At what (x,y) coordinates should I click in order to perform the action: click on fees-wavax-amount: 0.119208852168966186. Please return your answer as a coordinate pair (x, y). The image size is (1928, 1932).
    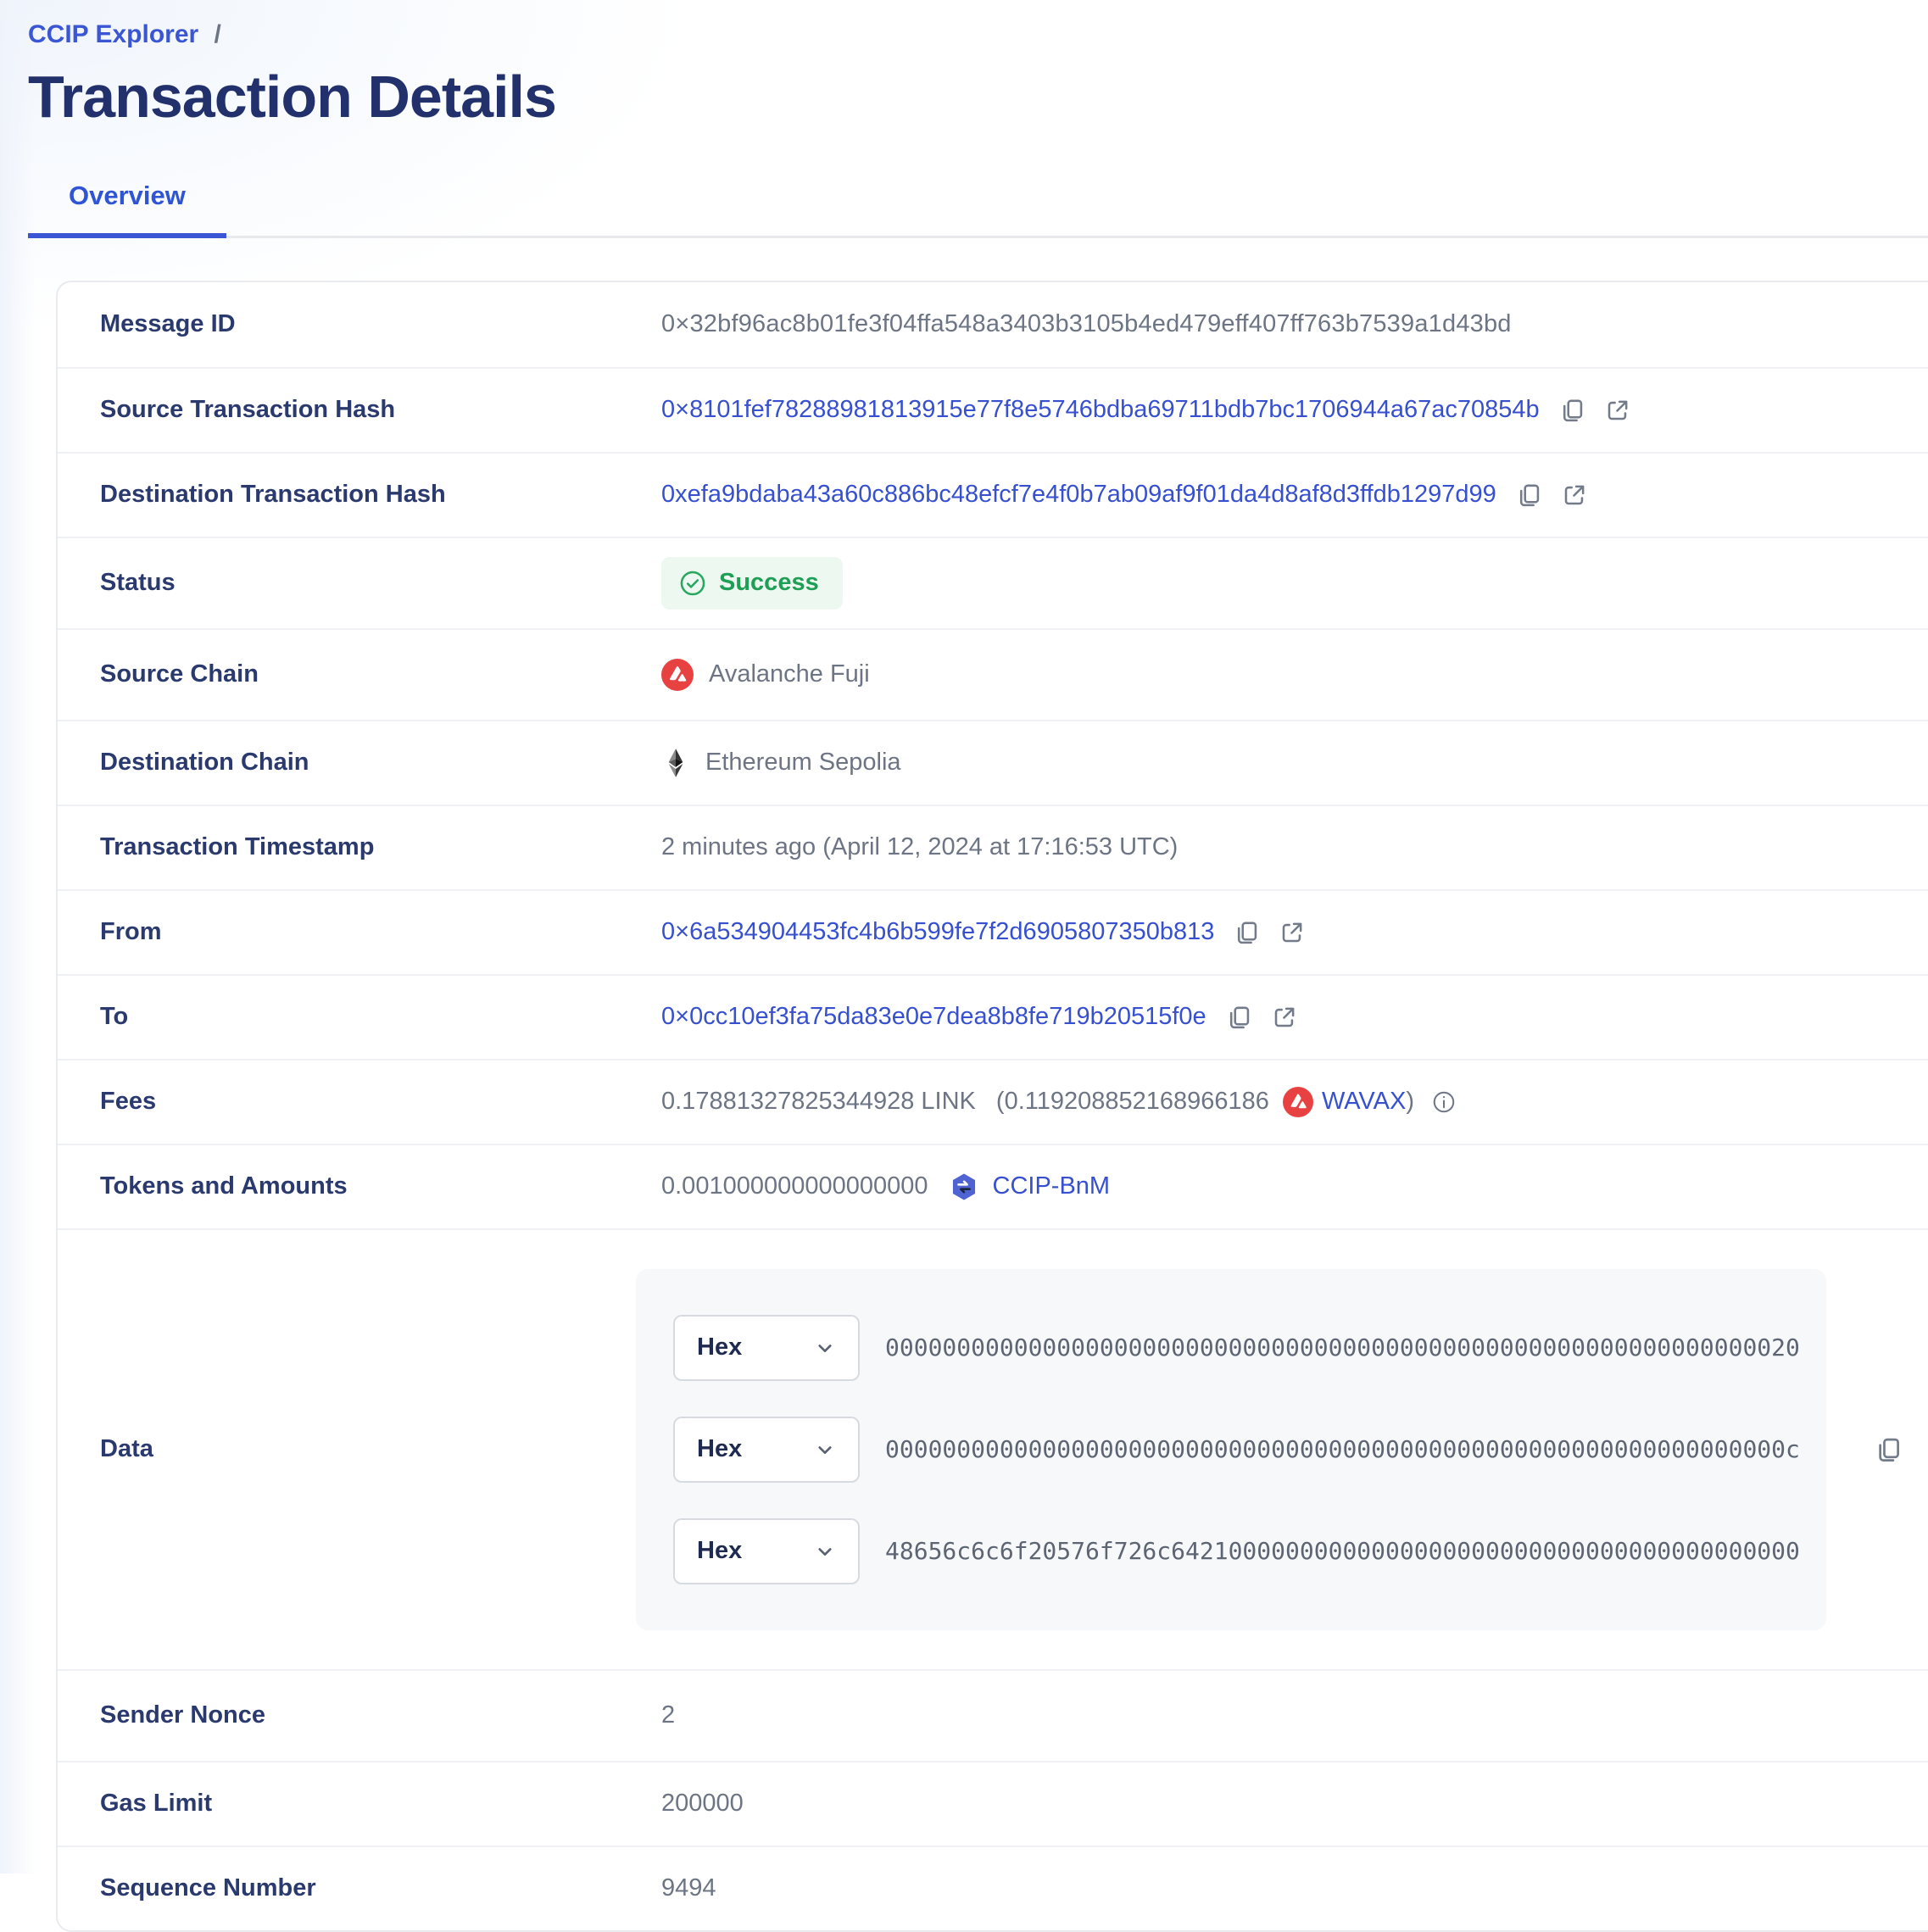
    Looking at the image, I should click on (1136, 1101).